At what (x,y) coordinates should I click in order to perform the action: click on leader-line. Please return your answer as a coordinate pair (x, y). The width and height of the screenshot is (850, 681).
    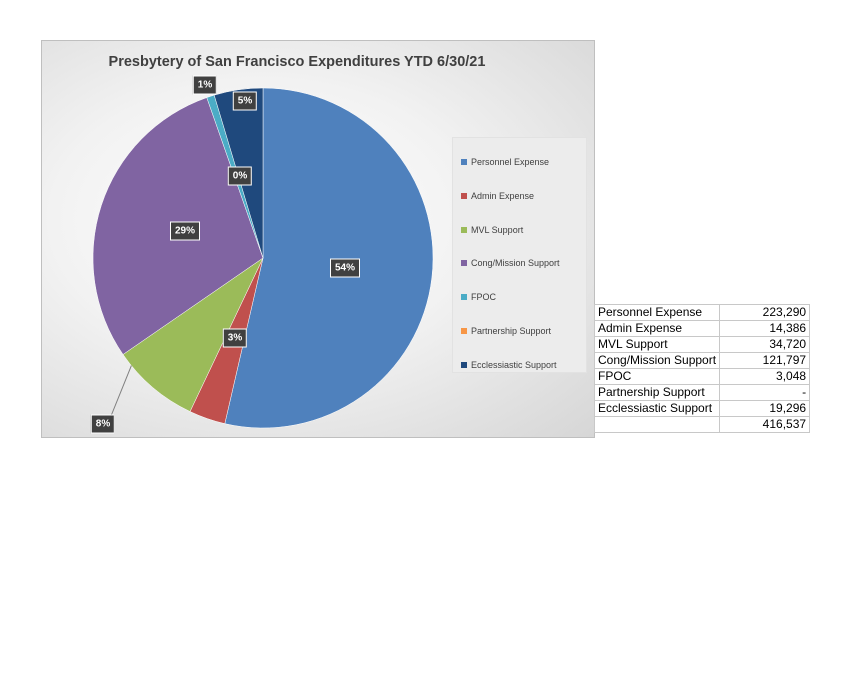
    Looking at the image, I should click on (121, 391).